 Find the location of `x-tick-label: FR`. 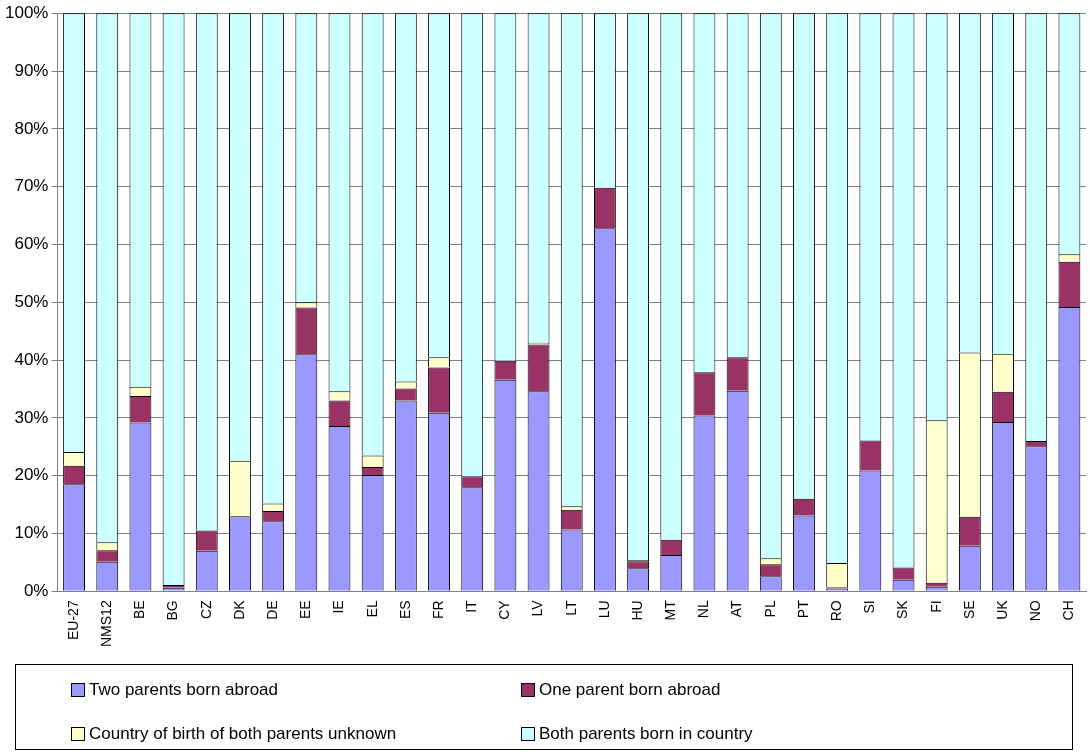

x-tick-label: FR is located at coordinates (437, 609).